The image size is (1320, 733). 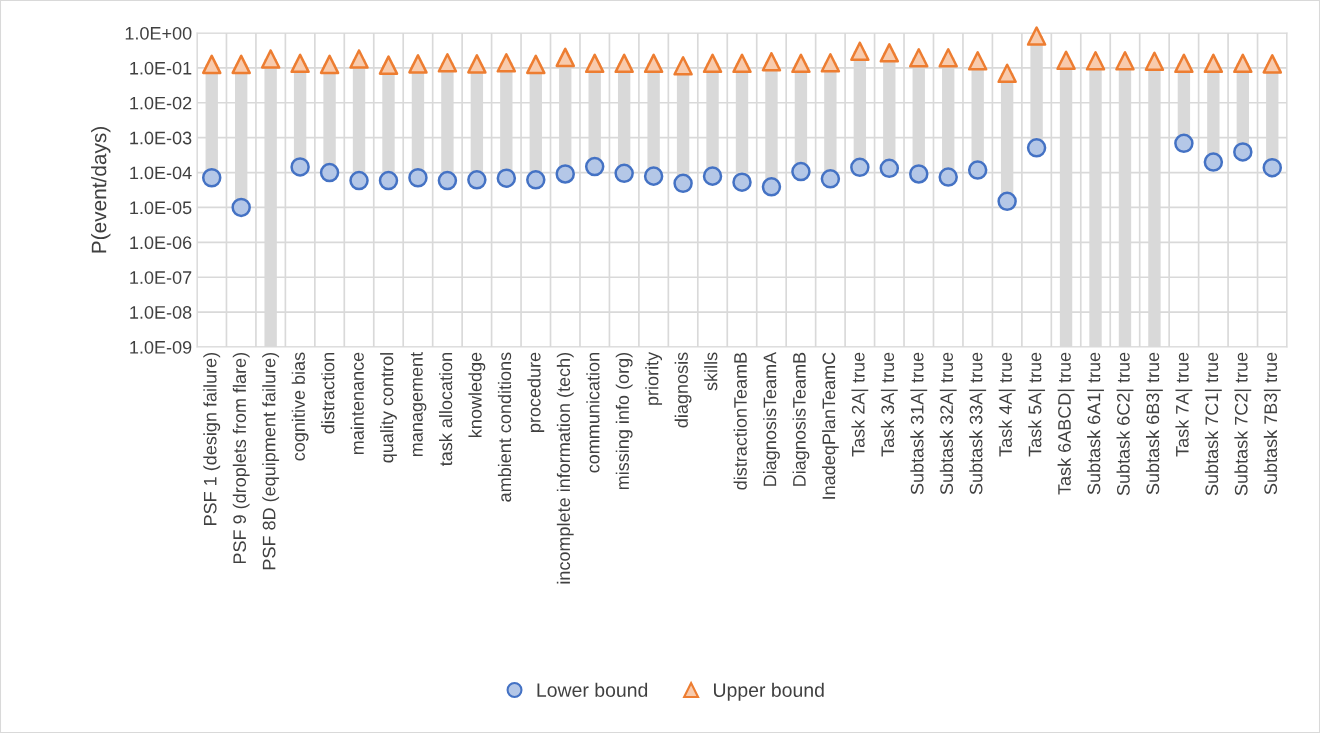 I want to click on x-tick-label: Task 4A| true, so click(x=1007, y=404).